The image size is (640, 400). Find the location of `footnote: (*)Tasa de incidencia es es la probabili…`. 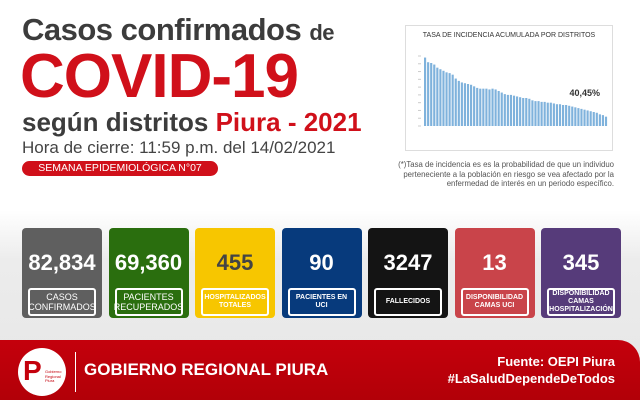

footnote: (*)Tasa de incidencia es es la probabili… is located at coordinates (506, 174).